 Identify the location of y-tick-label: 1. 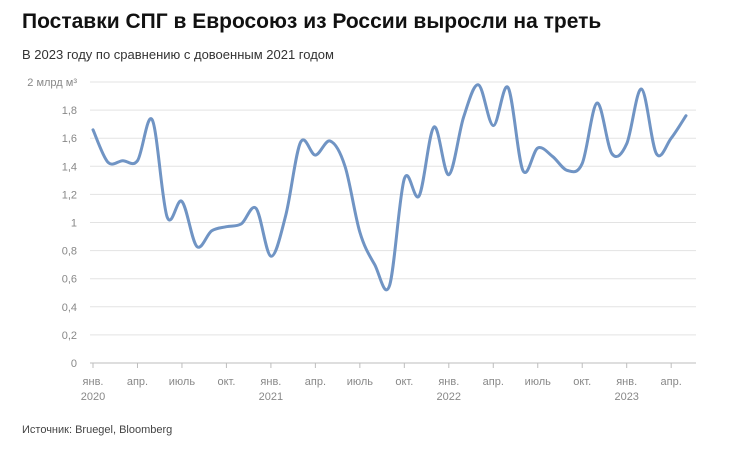
(74, 224).